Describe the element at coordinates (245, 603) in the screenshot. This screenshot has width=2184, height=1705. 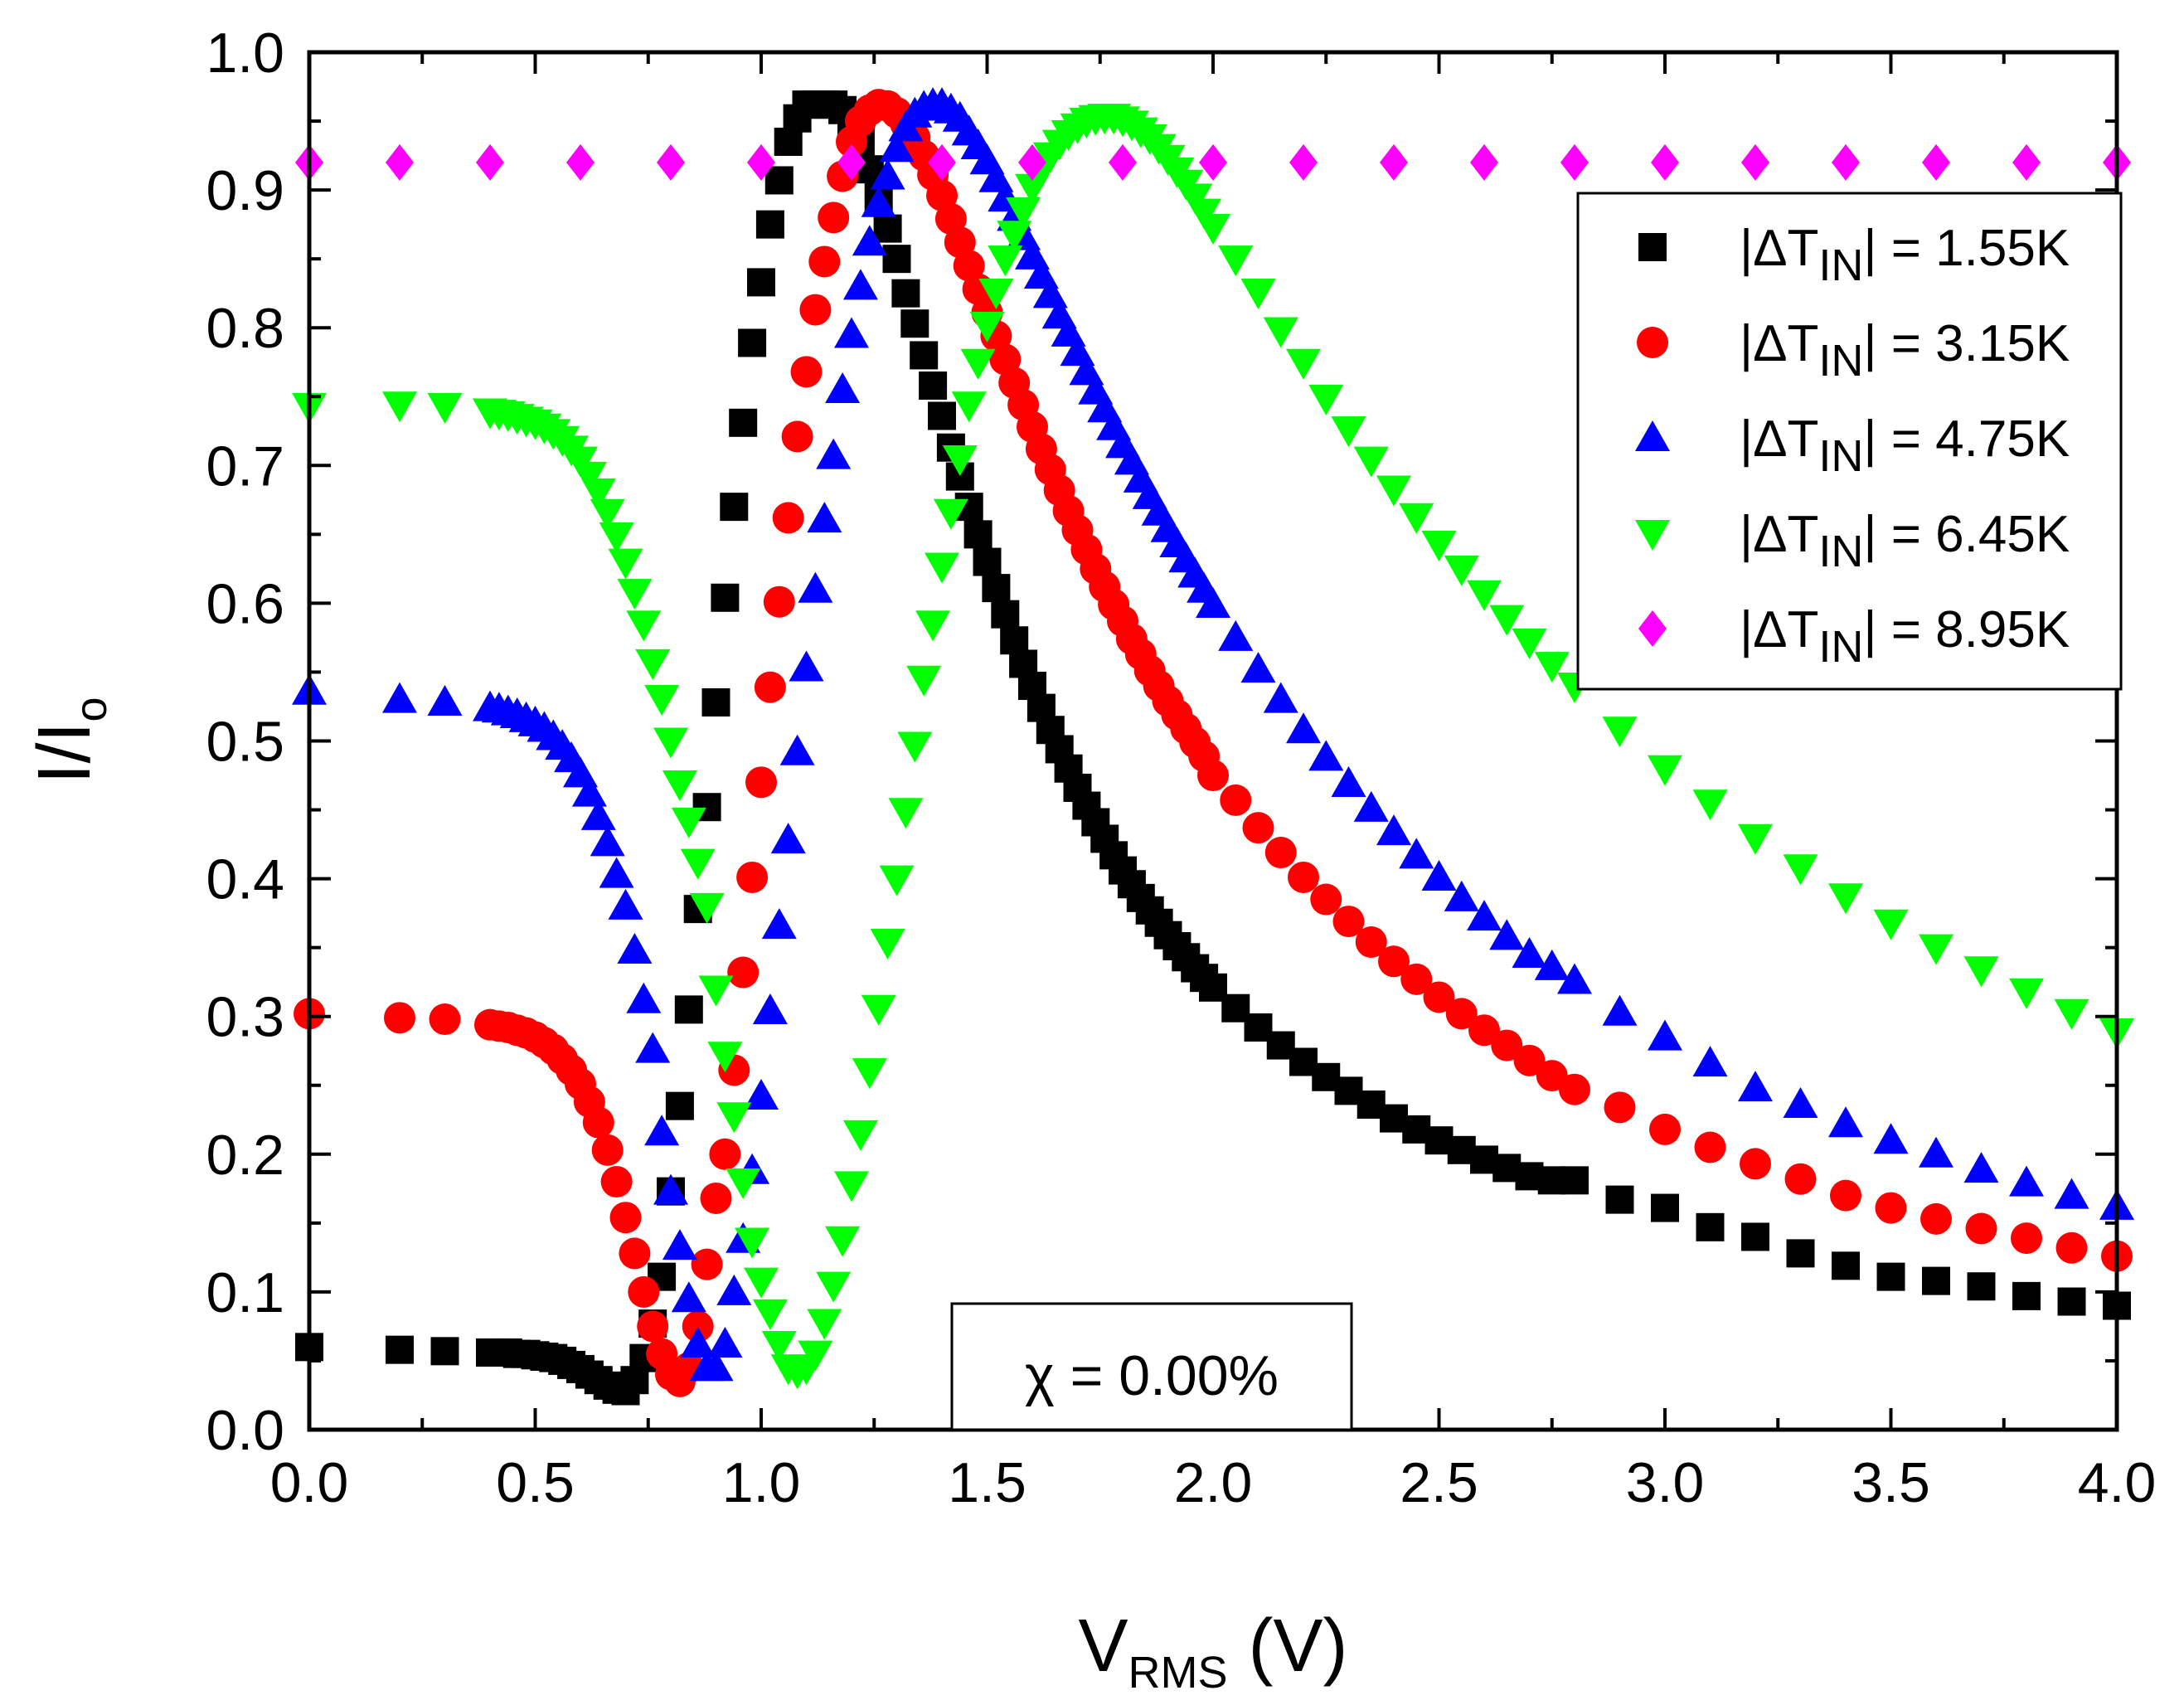
I see `y-tick-label: 0.6` at that location.